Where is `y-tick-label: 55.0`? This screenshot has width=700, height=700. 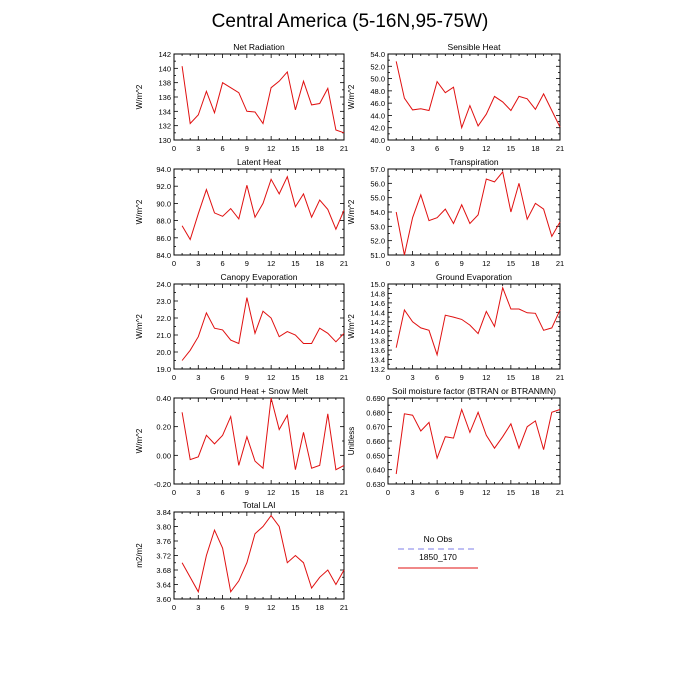 y-tick-label: 55.0 is located at coordinates (377, 198).